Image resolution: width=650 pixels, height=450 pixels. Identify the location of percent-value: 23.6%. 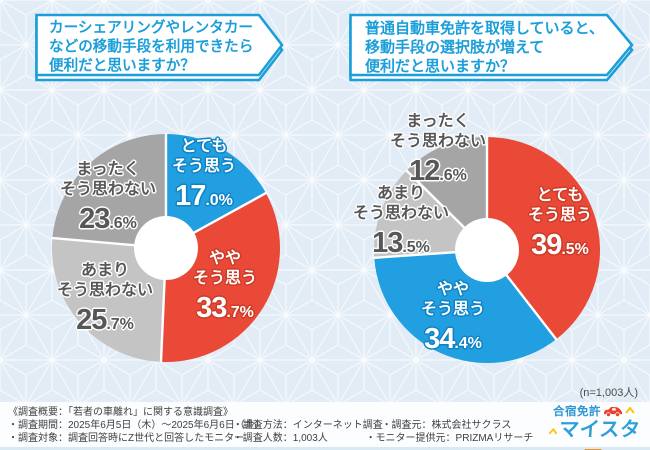
(108, 219).